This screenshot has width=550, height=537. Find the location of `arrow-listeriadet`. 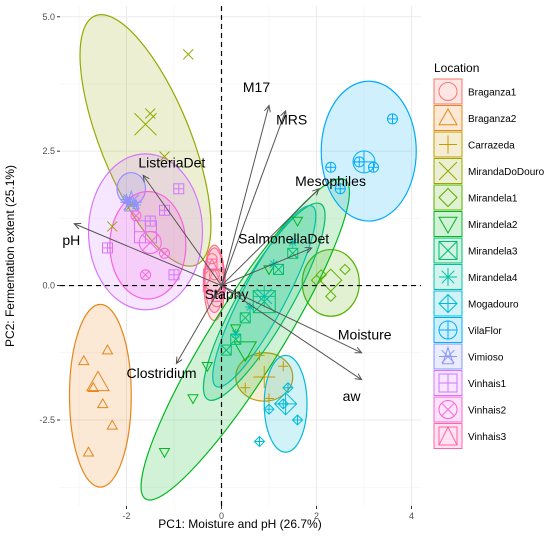

arrow-listeriadet is located at coordinates (182, 230).